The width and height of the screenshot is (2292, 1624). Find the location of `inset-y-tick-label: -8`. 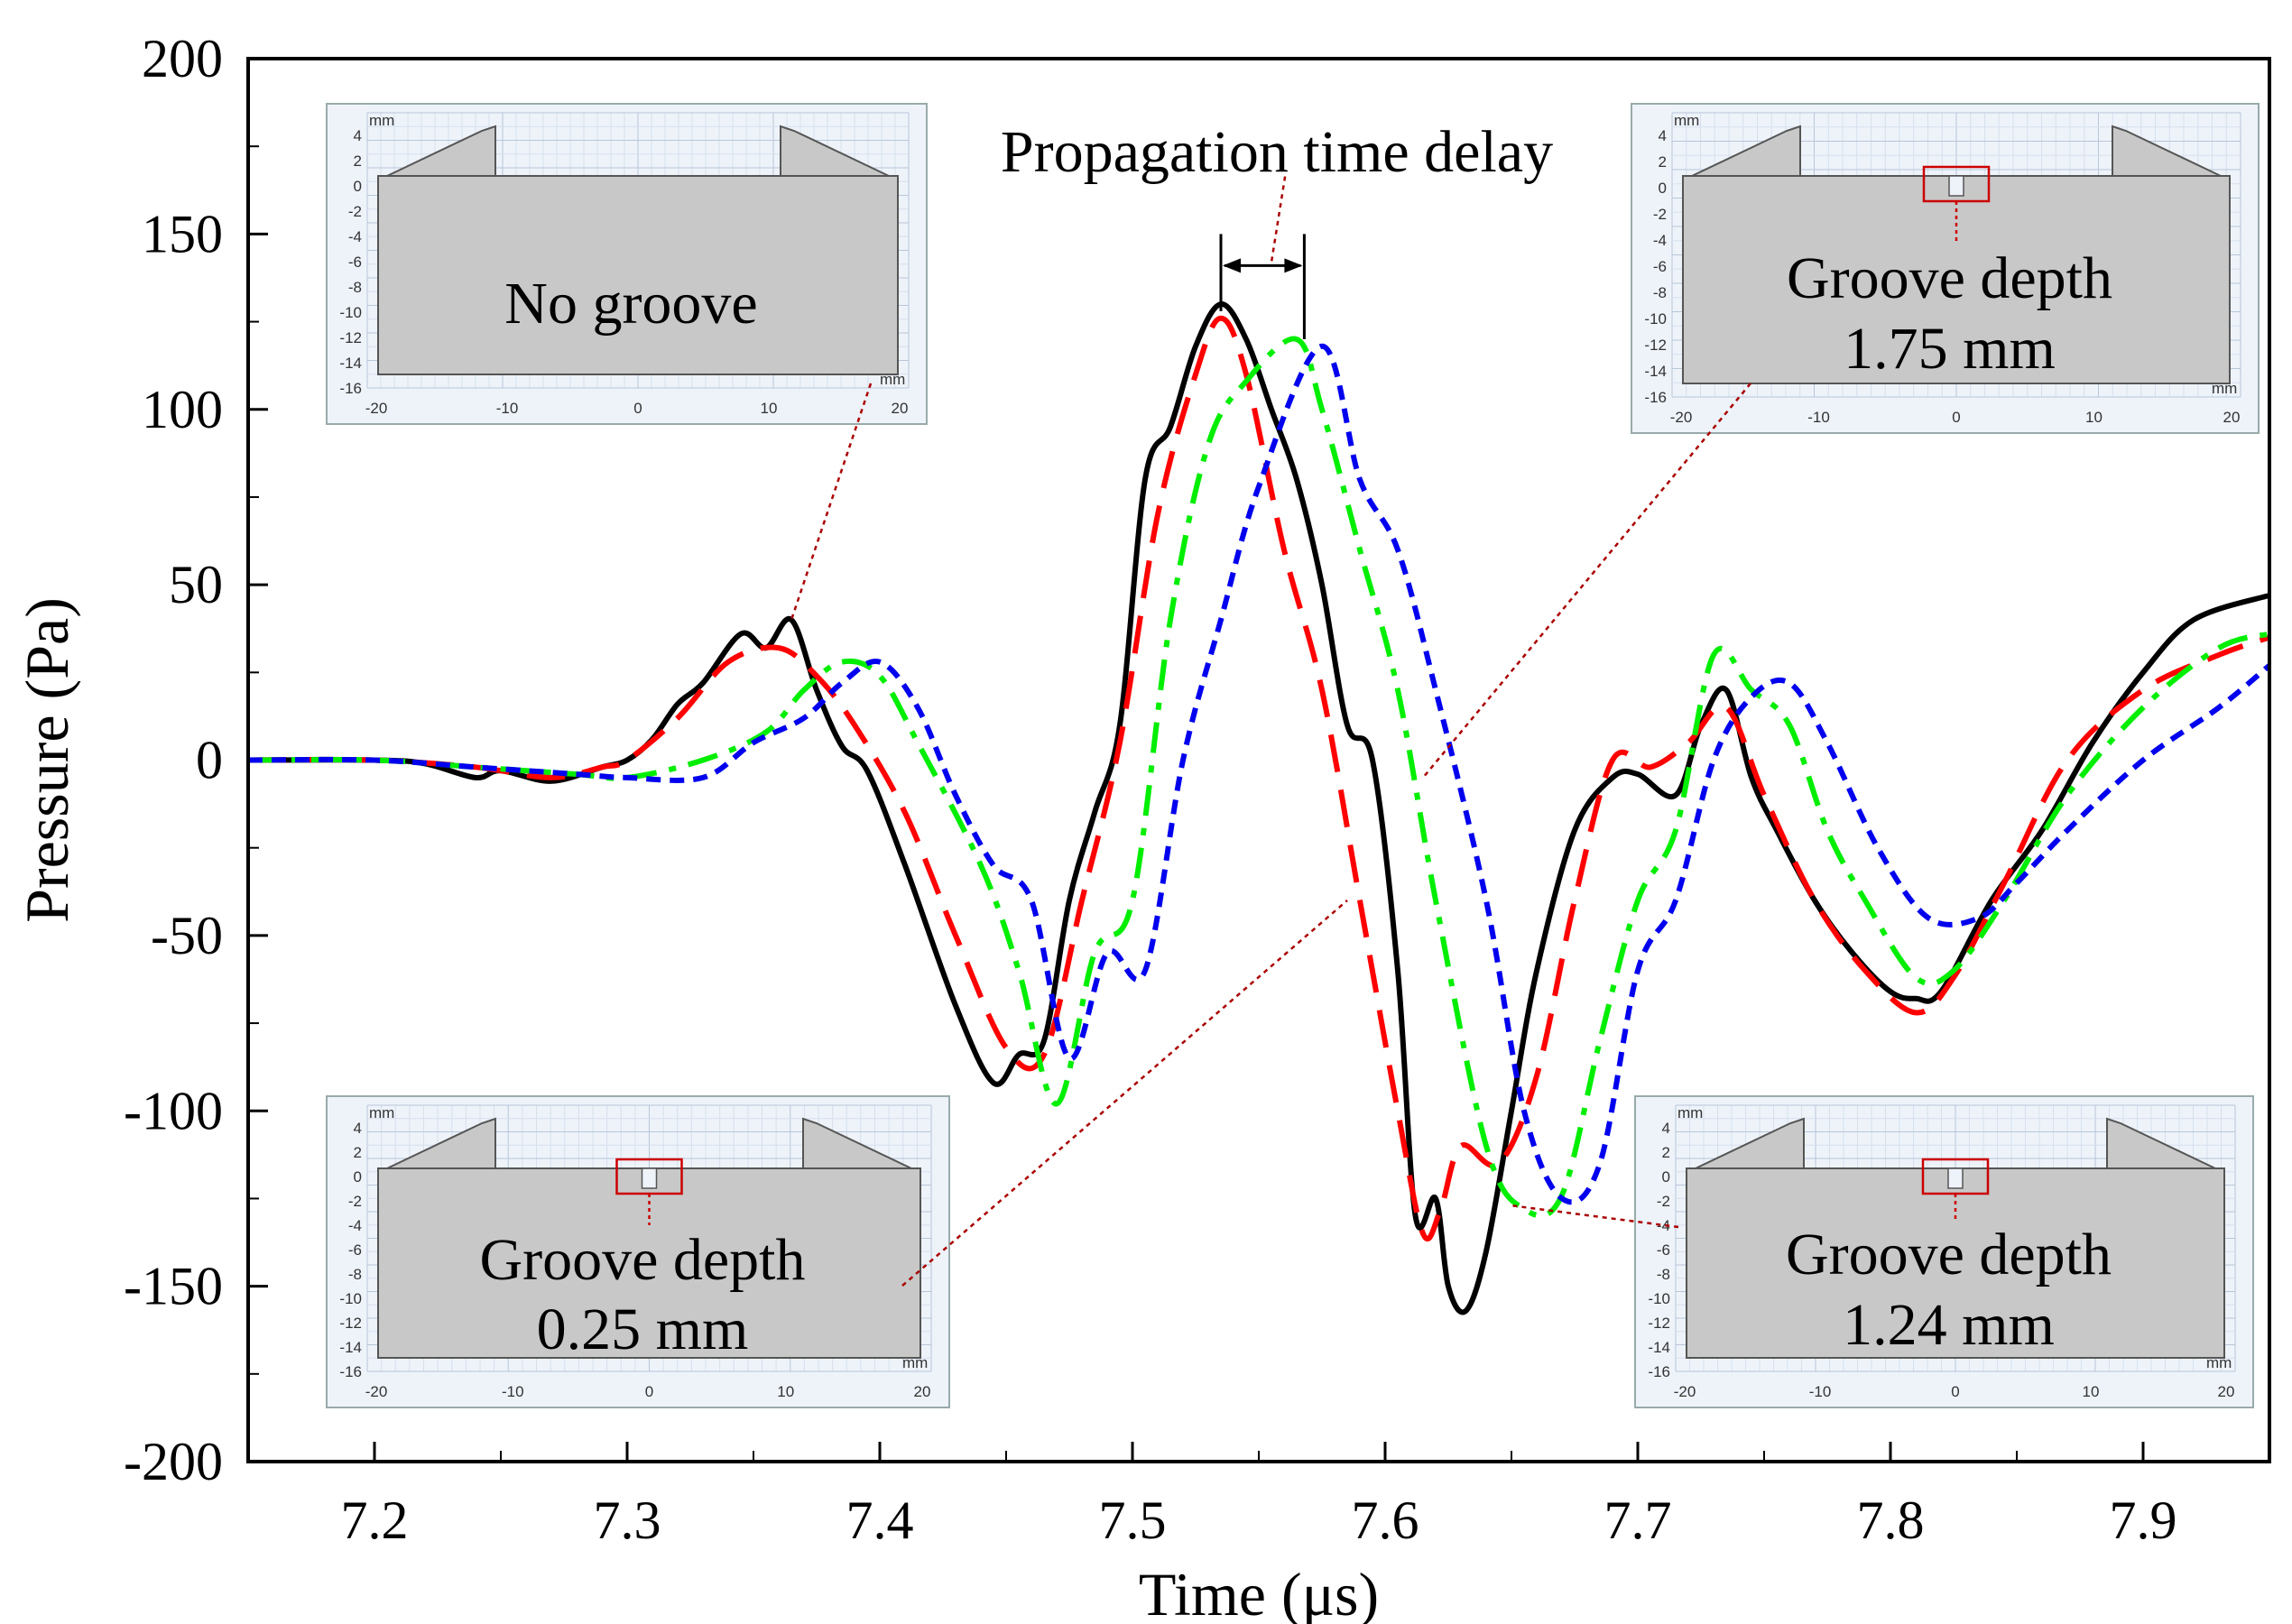

inset-y-tick-label: -8 is located at coordinates (1660, 293).